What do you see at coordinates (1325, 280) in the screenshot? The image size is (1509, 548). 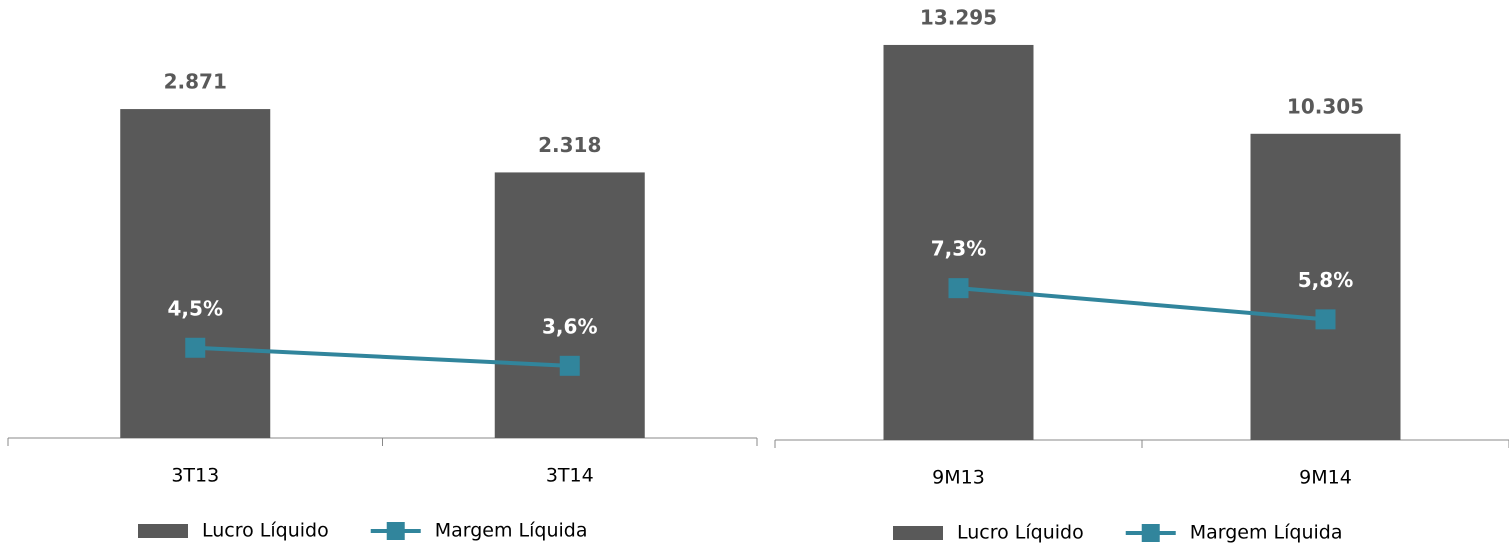 I see `line-value-label: 5,8%` at bounding box center [1325, 280].